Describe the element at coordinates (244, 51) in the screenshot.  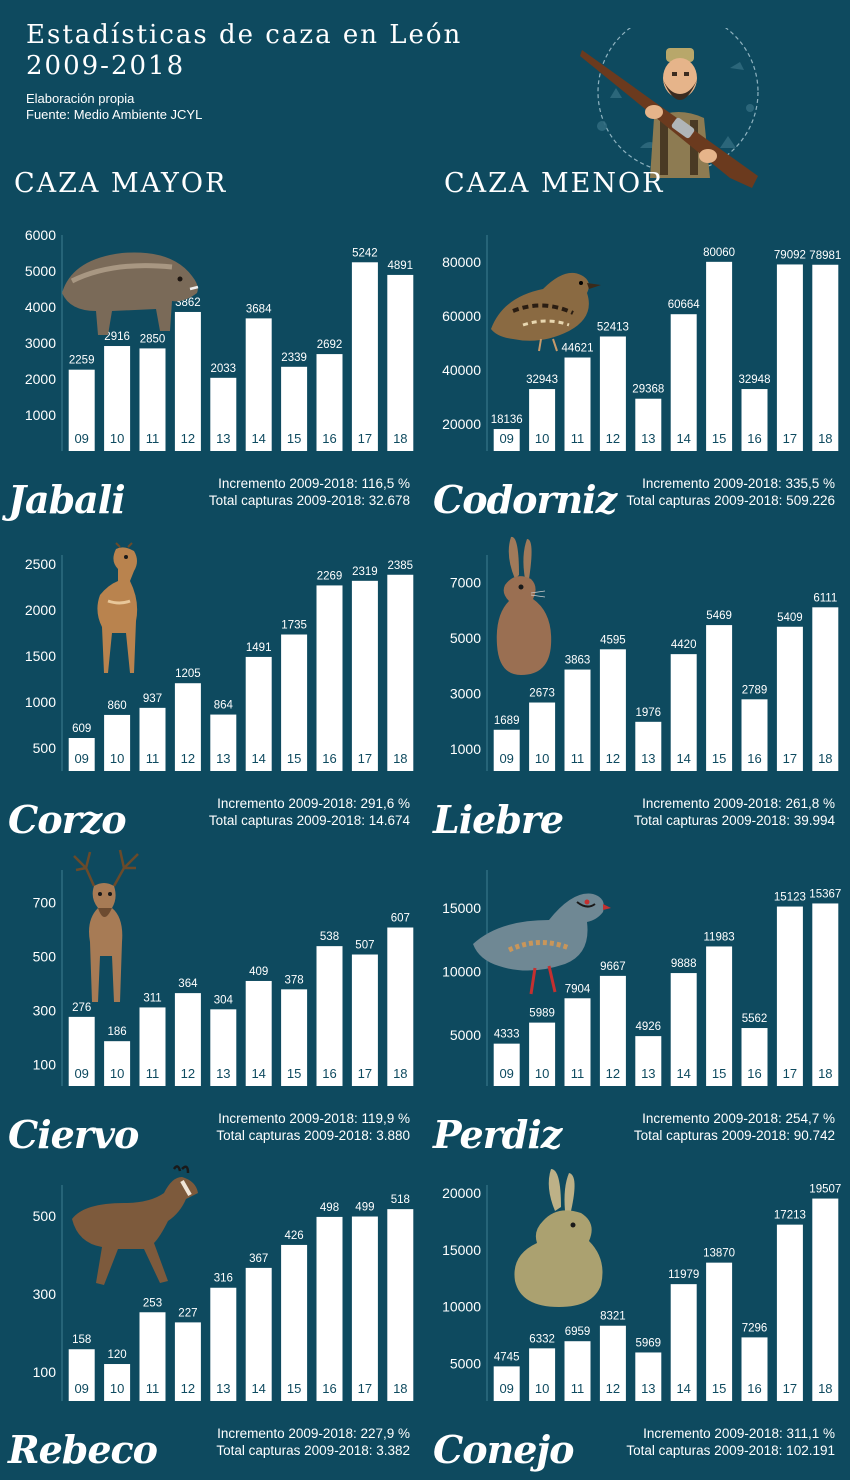
I see `page-title: Estadísticas de caza en León 2009-2018` at that location.